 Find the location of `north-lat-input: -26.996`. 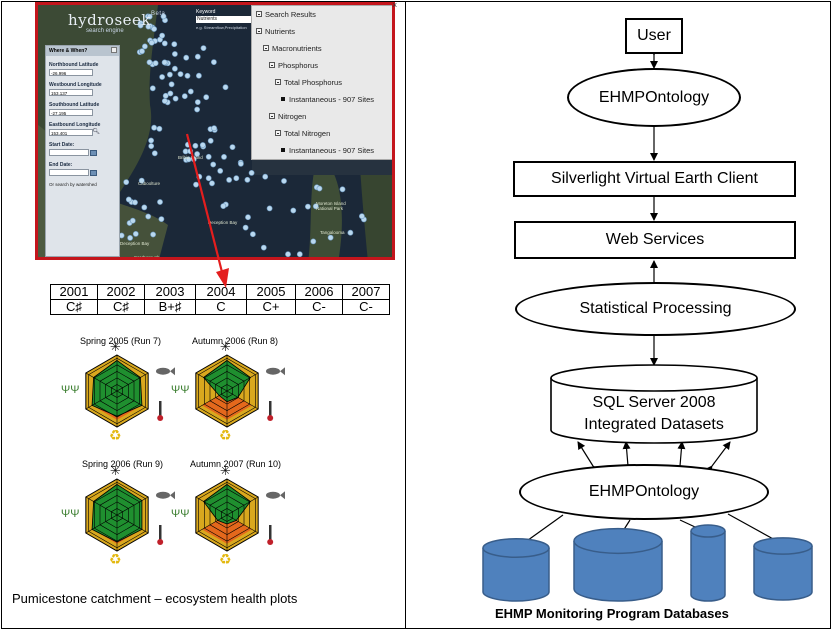

north-lat-input: -26.996 is located at coordinates (71, 72).